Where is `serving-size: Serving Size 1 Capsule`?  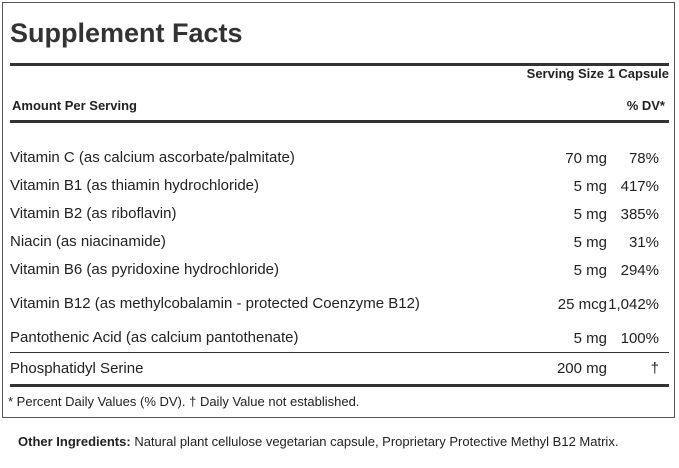 serving-size: Serving Size 1 Capsule is located at coordinates (597, 73).